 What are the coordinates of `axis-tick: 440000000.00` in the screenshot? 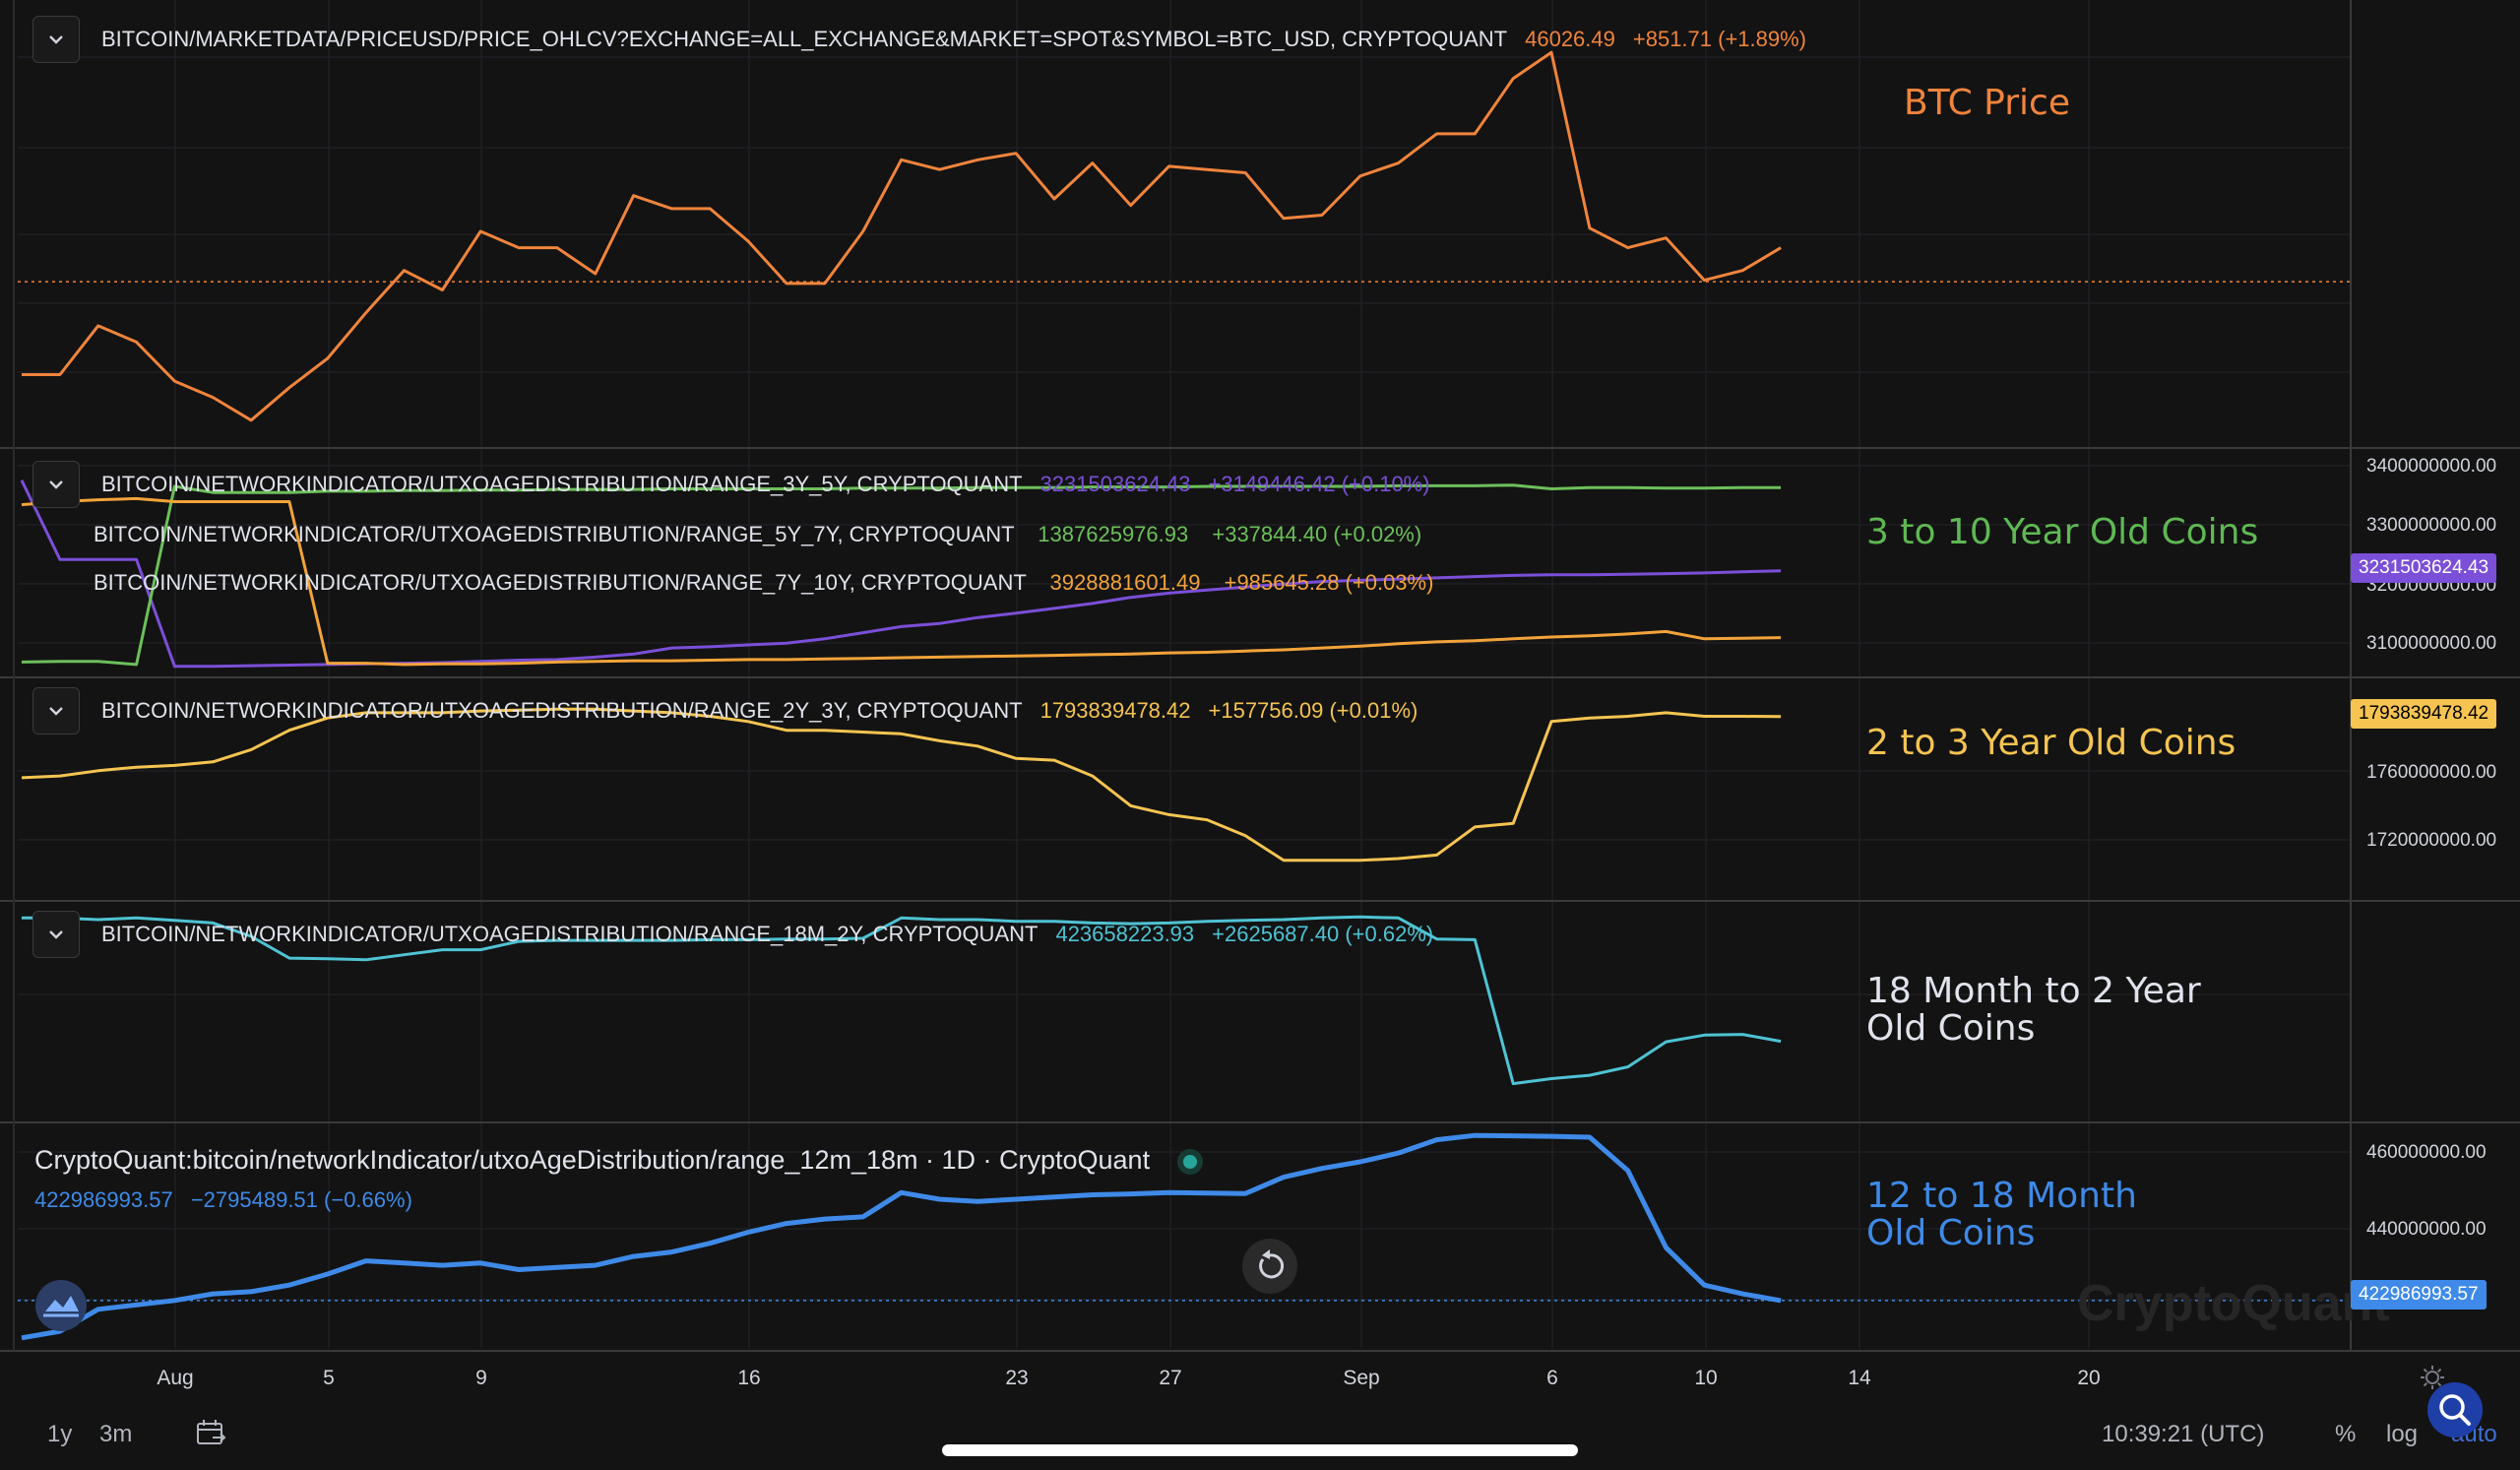 It's located at (2426, 1229).